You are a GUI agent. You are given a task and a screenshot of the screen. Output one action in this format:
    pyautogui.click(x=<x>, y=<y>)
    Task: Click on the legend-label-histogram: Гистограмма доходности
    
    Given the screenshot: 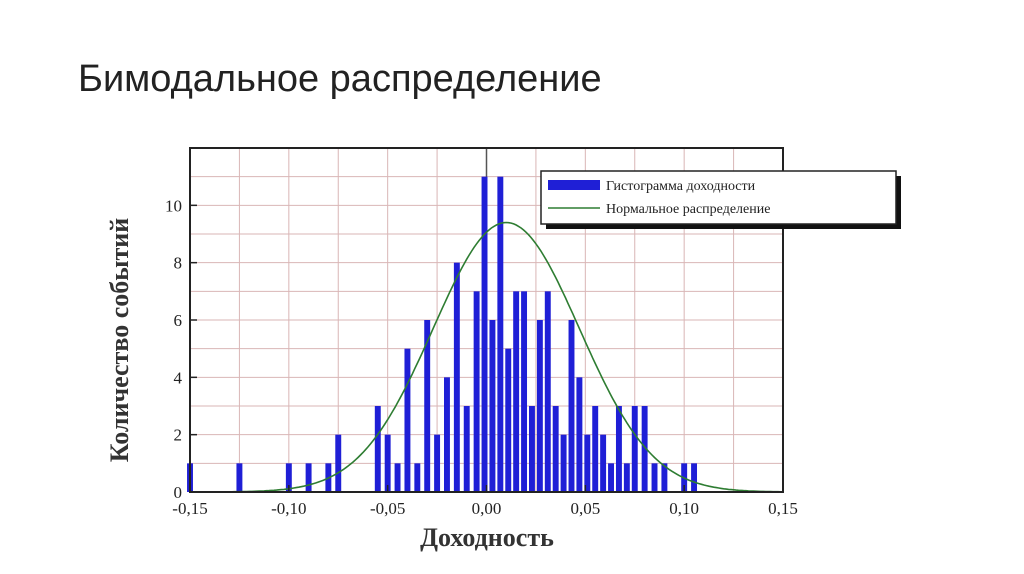 What is the action you would take?
    pyautogui.click(x=681, y=186)
    